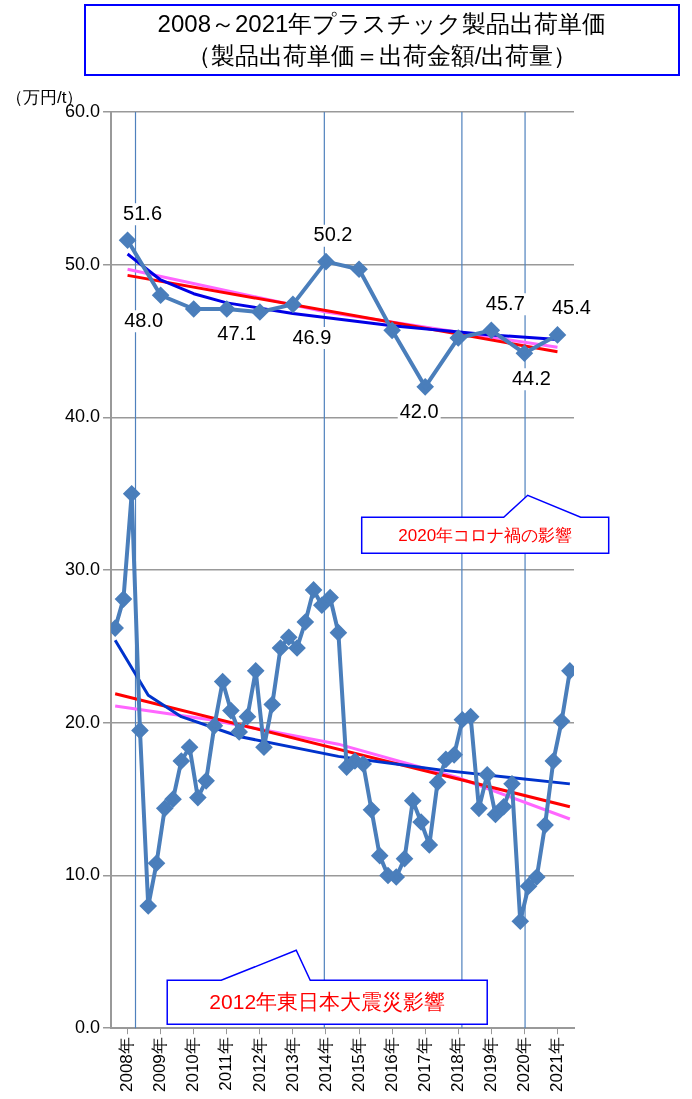  I want to click on y-tick-label: 20.0, so click(82, 721).